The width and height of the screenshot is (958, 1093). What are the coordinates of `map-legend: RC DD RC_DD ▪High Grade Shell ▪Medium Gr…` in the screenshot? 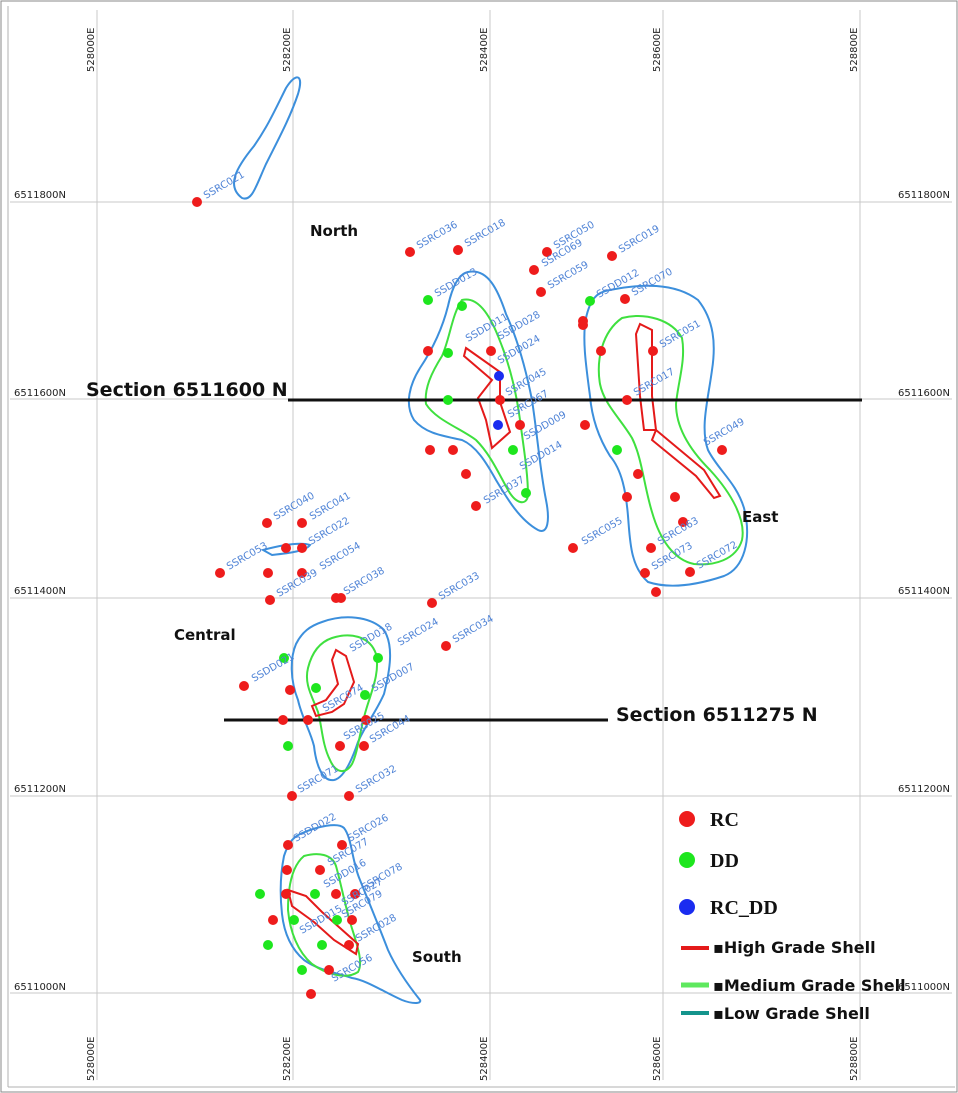 It's located at (792, 916).